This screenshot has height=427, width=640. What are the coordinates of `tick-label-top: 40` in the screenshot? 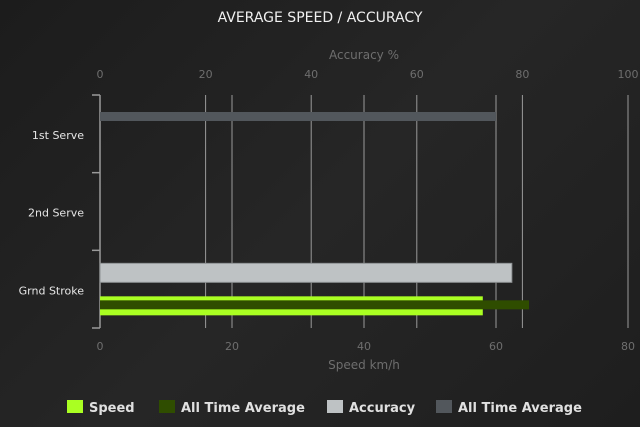 It's located at (311, 74).